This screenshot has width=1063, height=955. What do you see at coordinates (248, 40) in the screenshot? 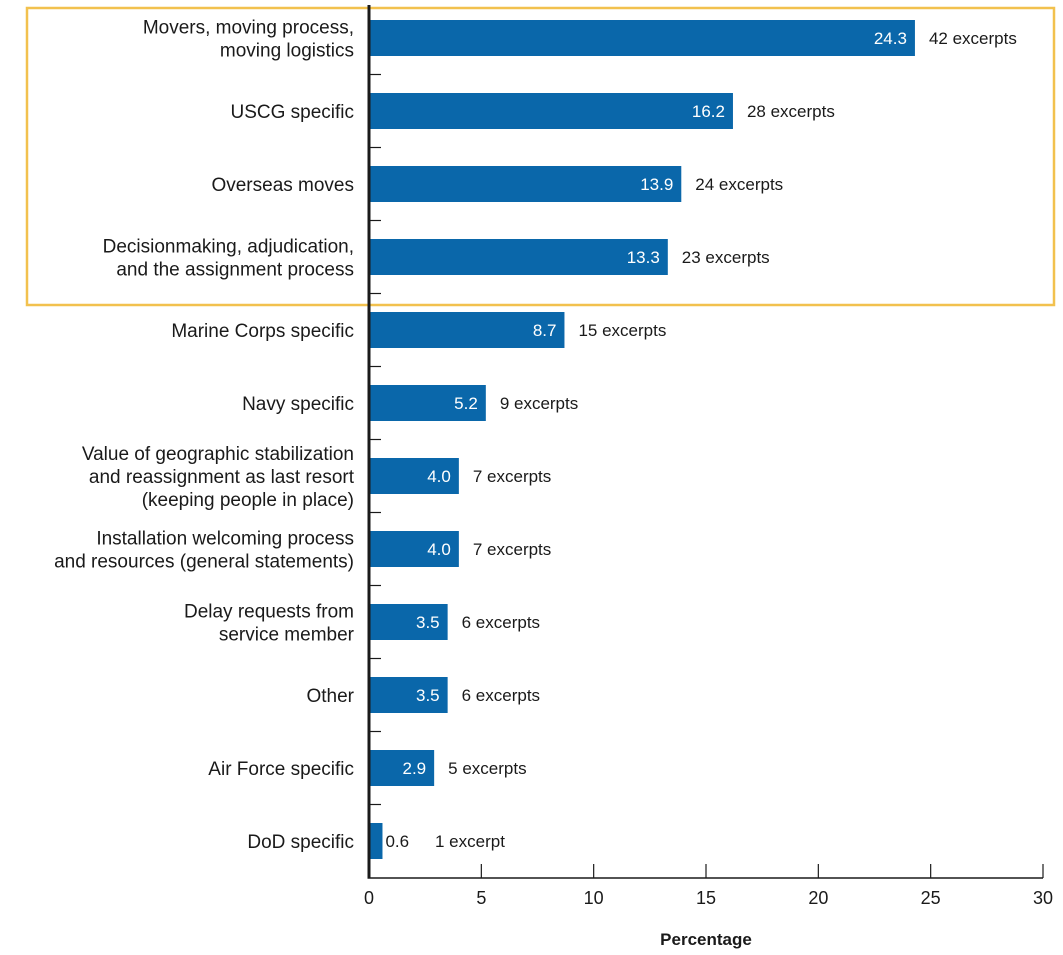
I see `category-label: Movers, moving process, moving logistics` at bounding box center [248, 40].